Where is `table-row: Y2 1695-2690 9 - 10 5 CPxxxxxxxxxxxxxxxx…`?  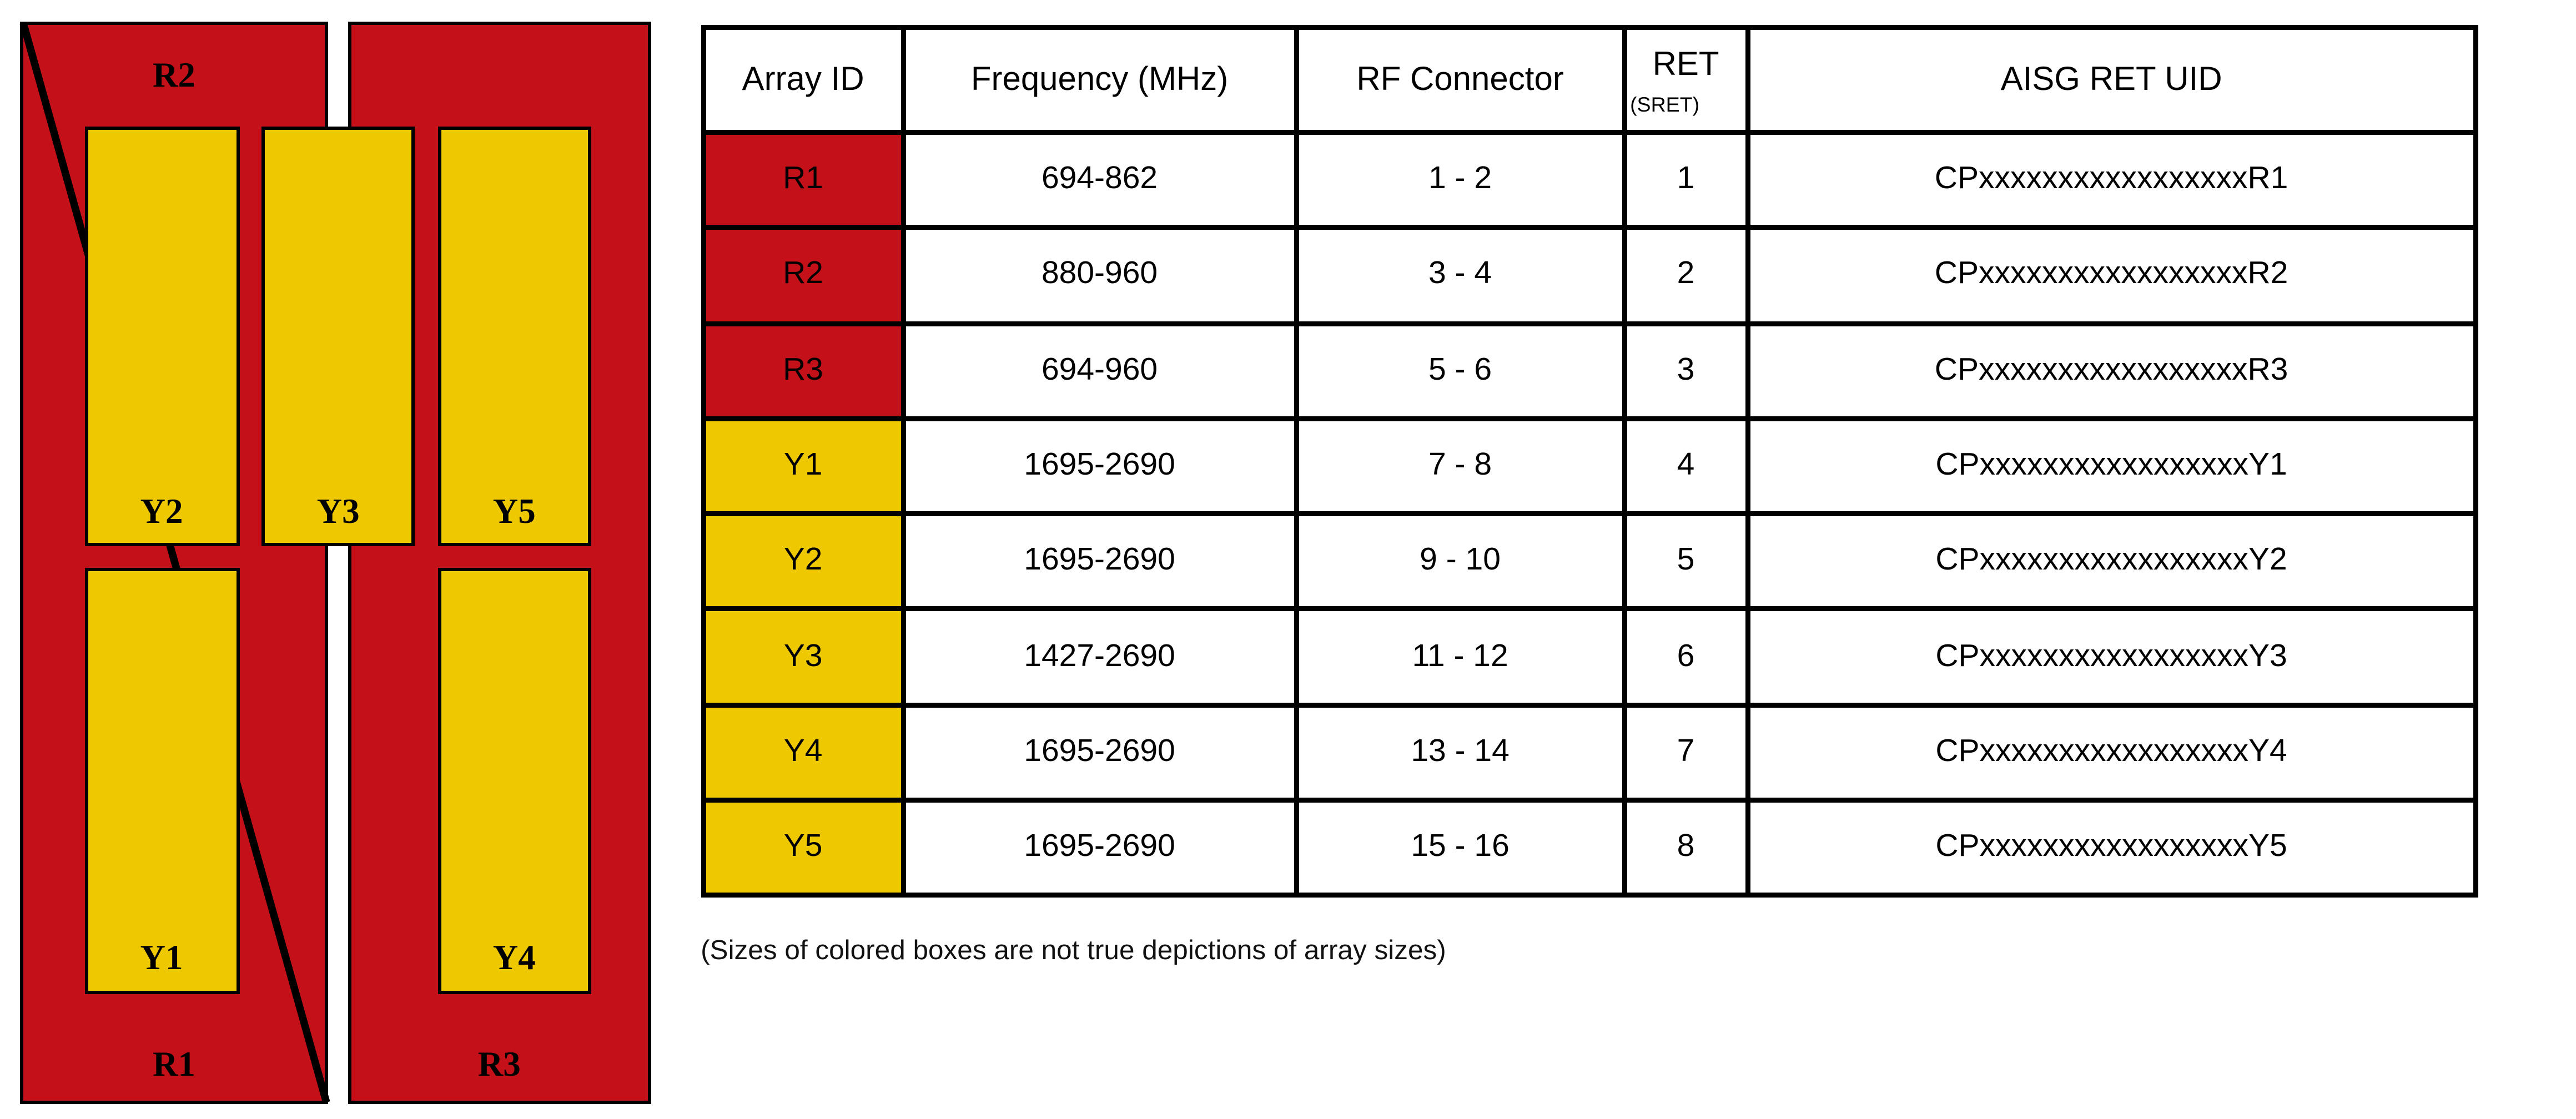
table-row: Y2 1695-2690 9 - 10 5 CPxxxxxxxxxxxxxxxx… is located at coordinates (1589, 562).